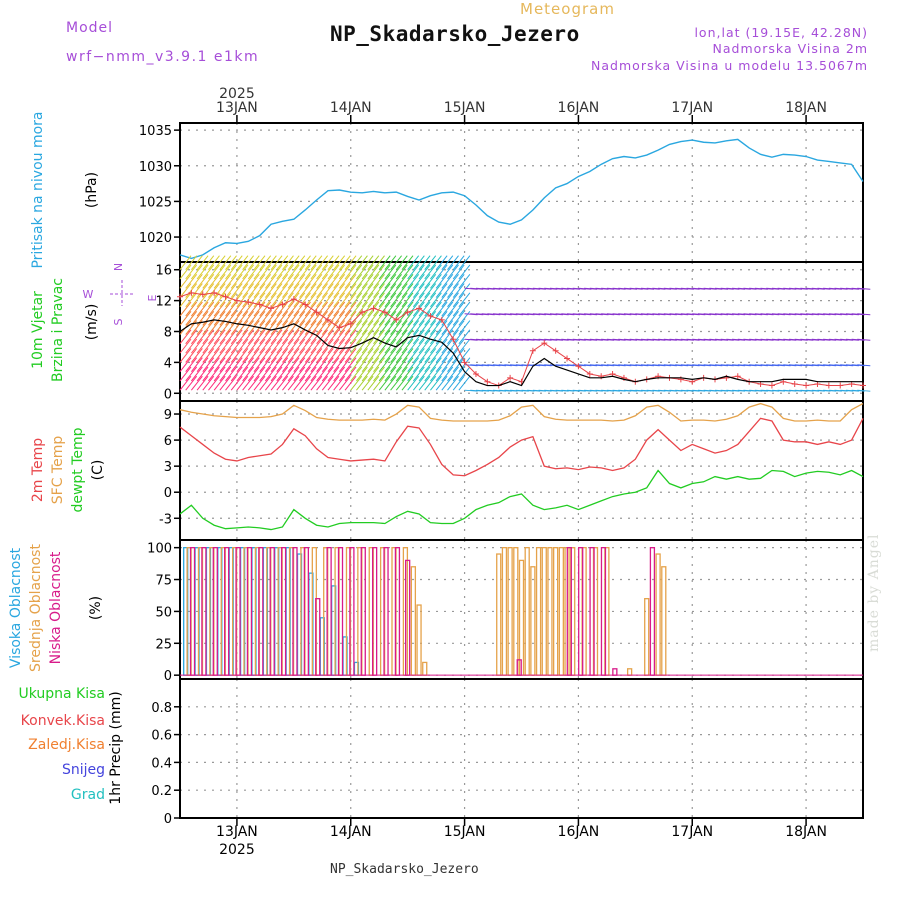 The height and width of the screenshot is (900, 900). I want to click on mid-cloud-label: Srednja Oblacnost, so click(36, 608).